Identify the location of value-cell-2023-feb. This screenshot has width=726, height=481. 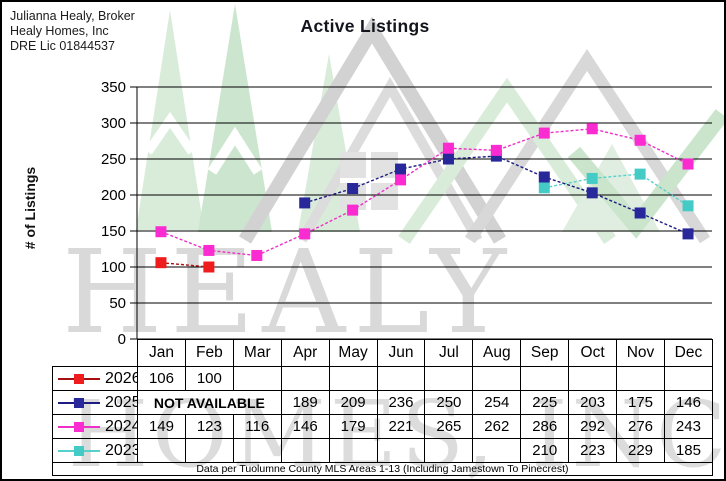
(209, 450).